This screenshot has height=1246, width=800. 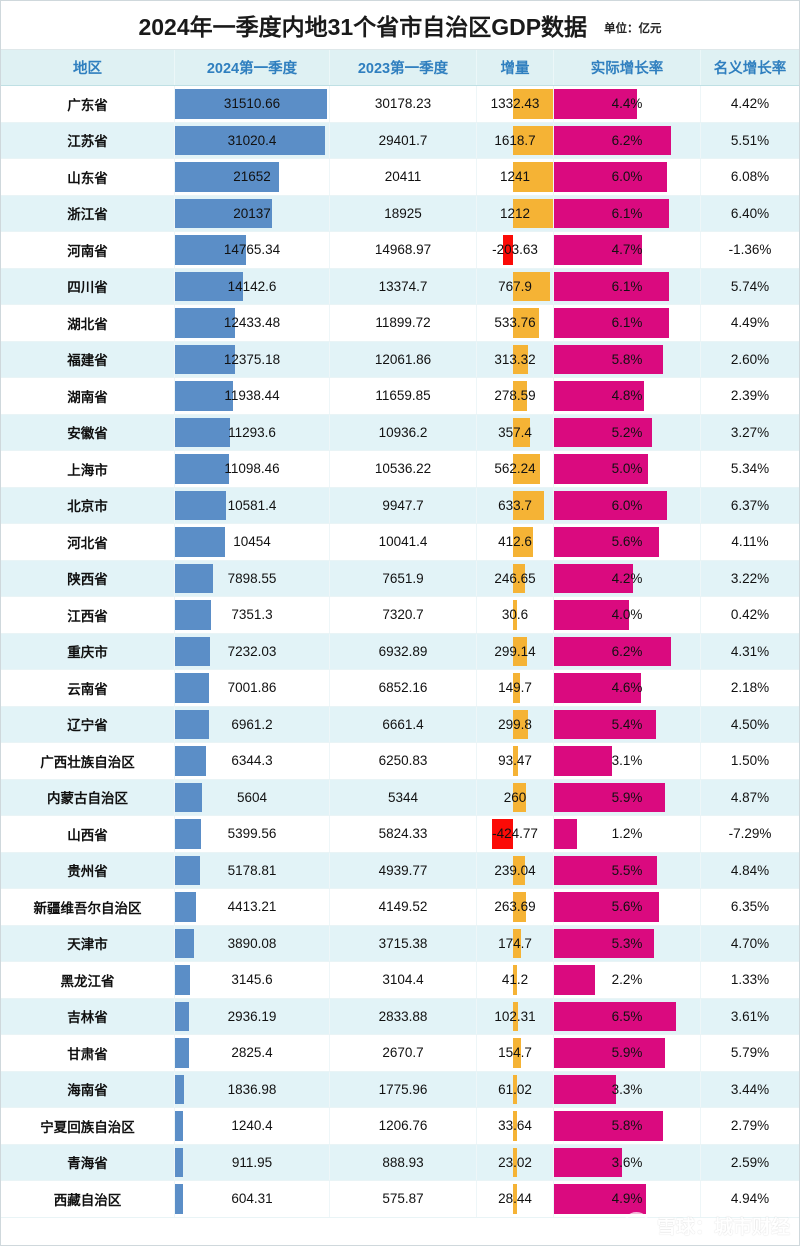 What do you see at coordinates (400, 396) in the screenshot?
I see `table-row: 湖南省 11938.44 11659.85 278.59 4.8% 2.39%` at bounding box center [400, 396].